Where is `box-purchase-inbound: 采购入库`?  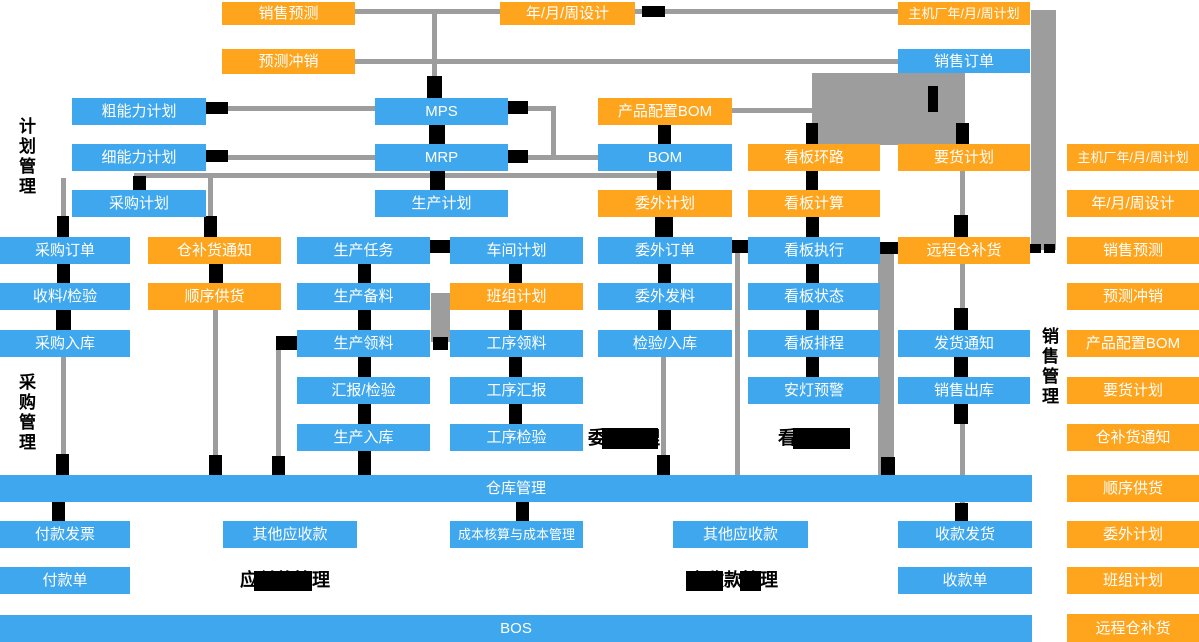 box-purchase-inbound: 采购入库 is located at coordinates (65, 343).